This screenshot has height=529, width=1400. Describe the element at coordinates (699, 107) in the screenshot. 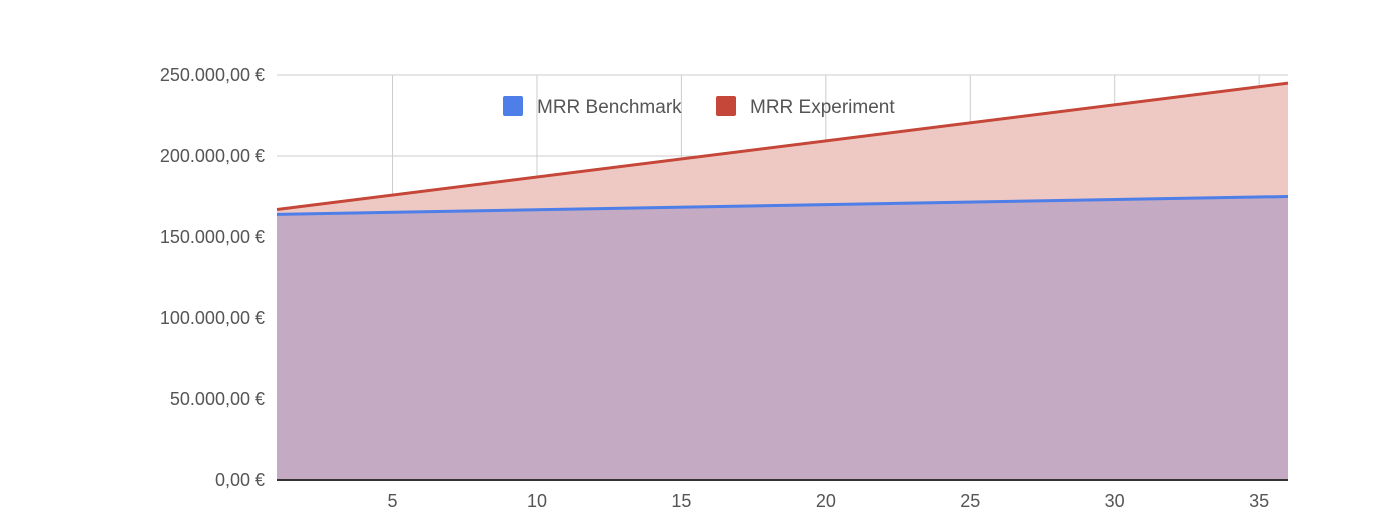

I see `legend: MRR Benchmark MRR Experiment` at that location.